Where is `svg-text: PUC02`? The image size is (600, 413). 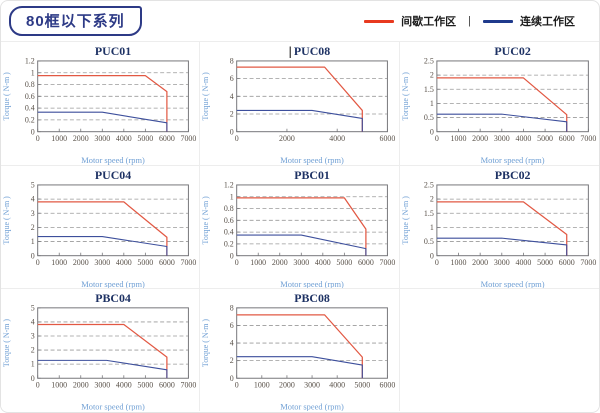
svg-text: PUC02 is located at coordinates (512, 51).